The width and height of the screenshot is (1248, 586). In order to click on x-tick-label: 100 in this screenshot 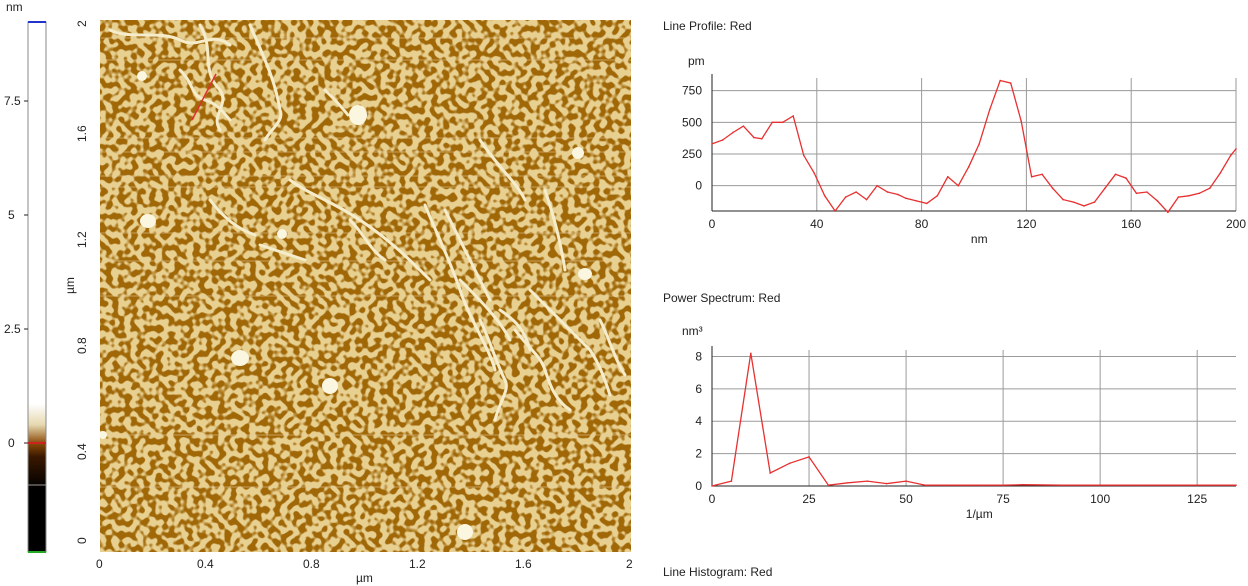, I will do `click(1100, 499)`.